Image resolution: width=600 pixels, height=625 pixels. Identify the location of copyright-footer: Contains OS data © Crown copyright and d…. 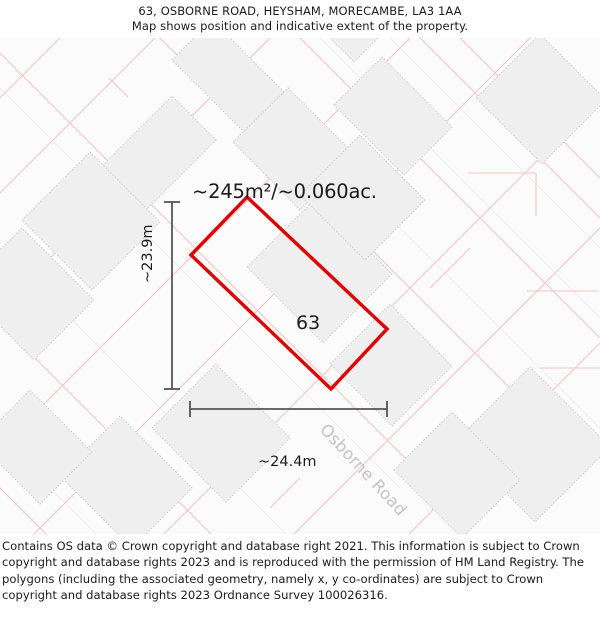
(300, 568).